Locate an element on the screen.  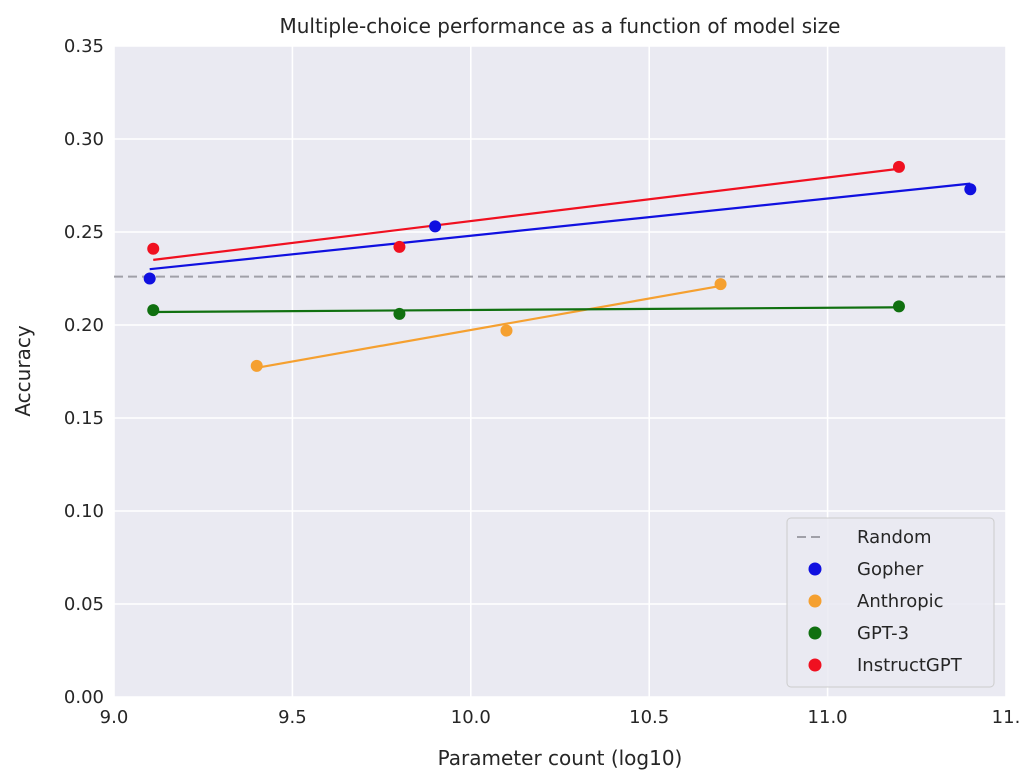
legend-marker-gopher is located at coordinates (815, 569).